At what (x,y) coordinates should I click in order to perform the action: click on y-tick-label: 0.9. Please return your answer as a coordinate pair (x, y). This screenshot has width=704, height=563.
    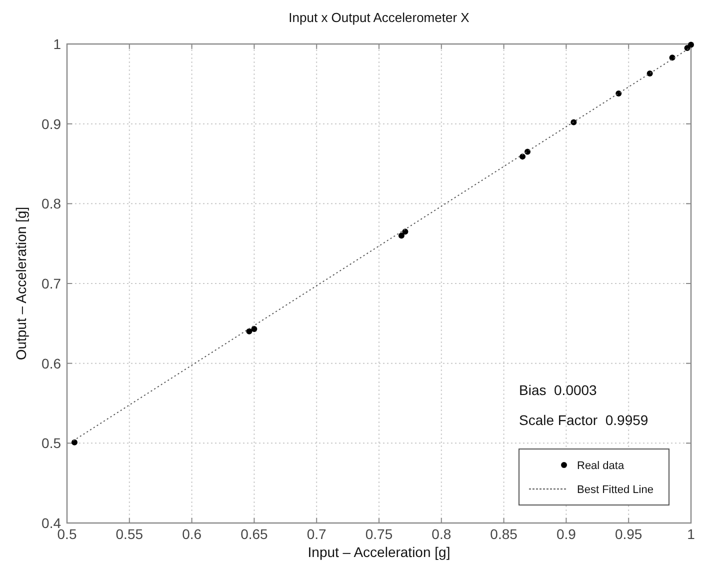
    Looking at the image, I should click on (52, 124).